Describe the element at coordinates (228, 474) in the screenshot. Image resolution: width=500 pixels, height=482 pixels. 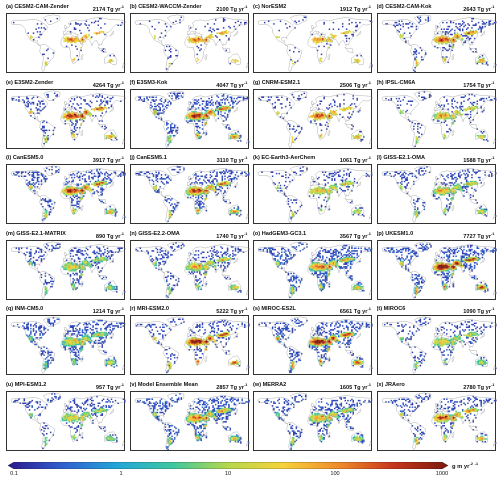
I see `colorbar-tick-label: 10` at that location.